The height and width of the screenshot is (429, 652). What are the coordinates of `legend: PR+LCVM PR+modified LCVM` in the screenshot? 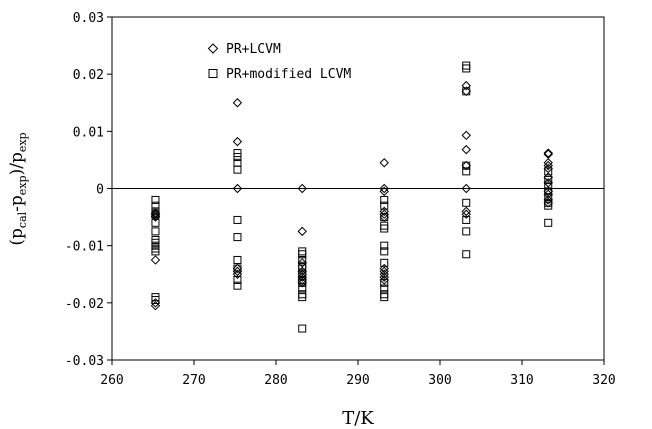 It's located at (279, 62).